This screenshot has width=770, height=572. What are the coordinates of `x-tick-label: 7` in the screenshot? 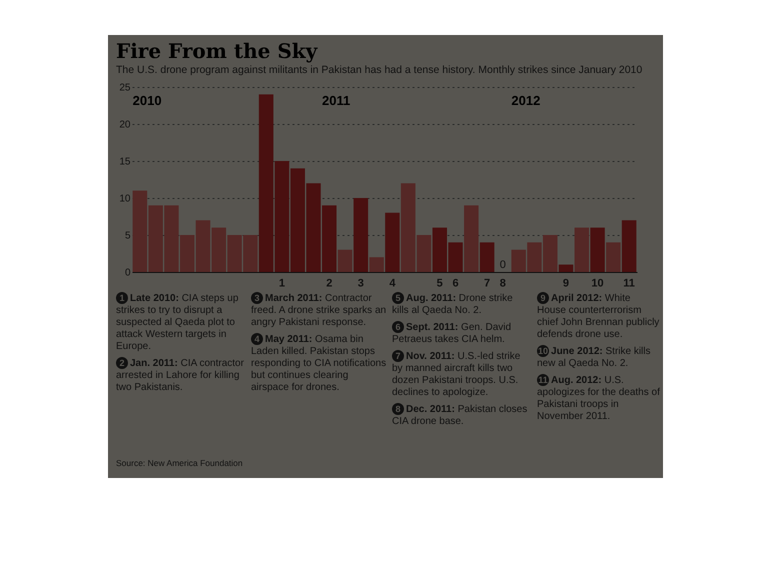 It's located at (487, 284).